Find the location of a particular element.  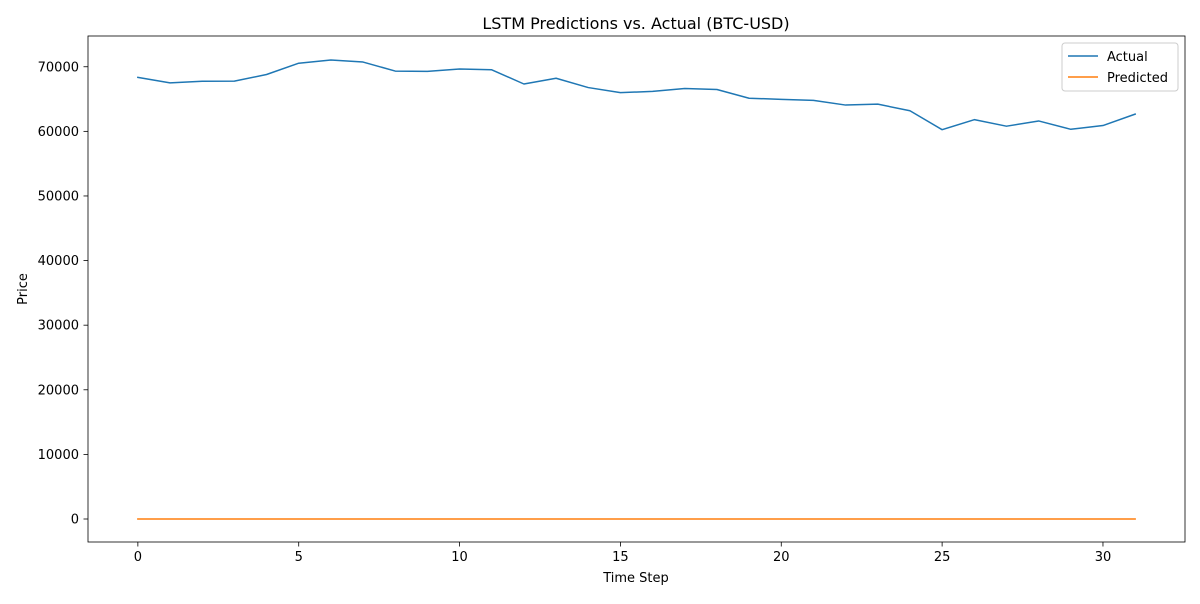

x-tick-label: 30 is located at coordinates (1103, 557).